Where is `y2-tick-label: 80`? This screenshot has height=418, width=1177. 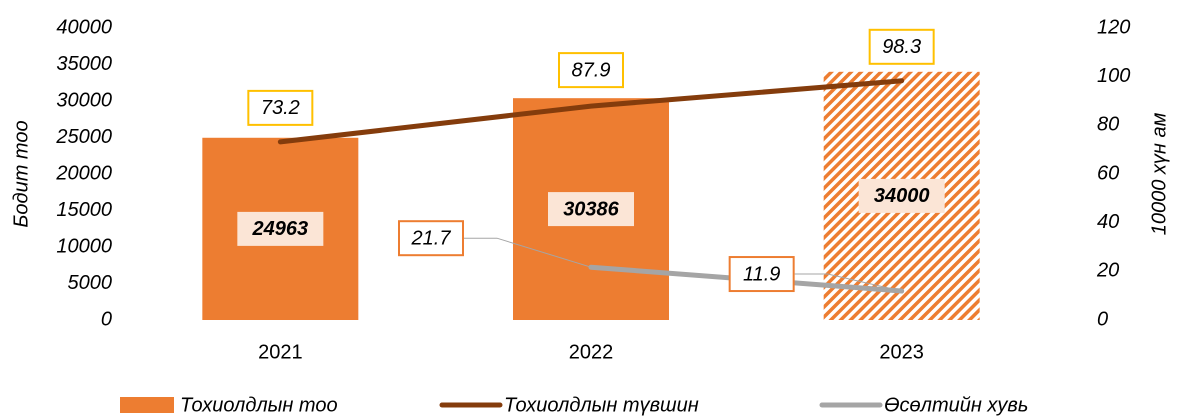
y2-tick-label: 80 is located at coordinates (1108, 125).